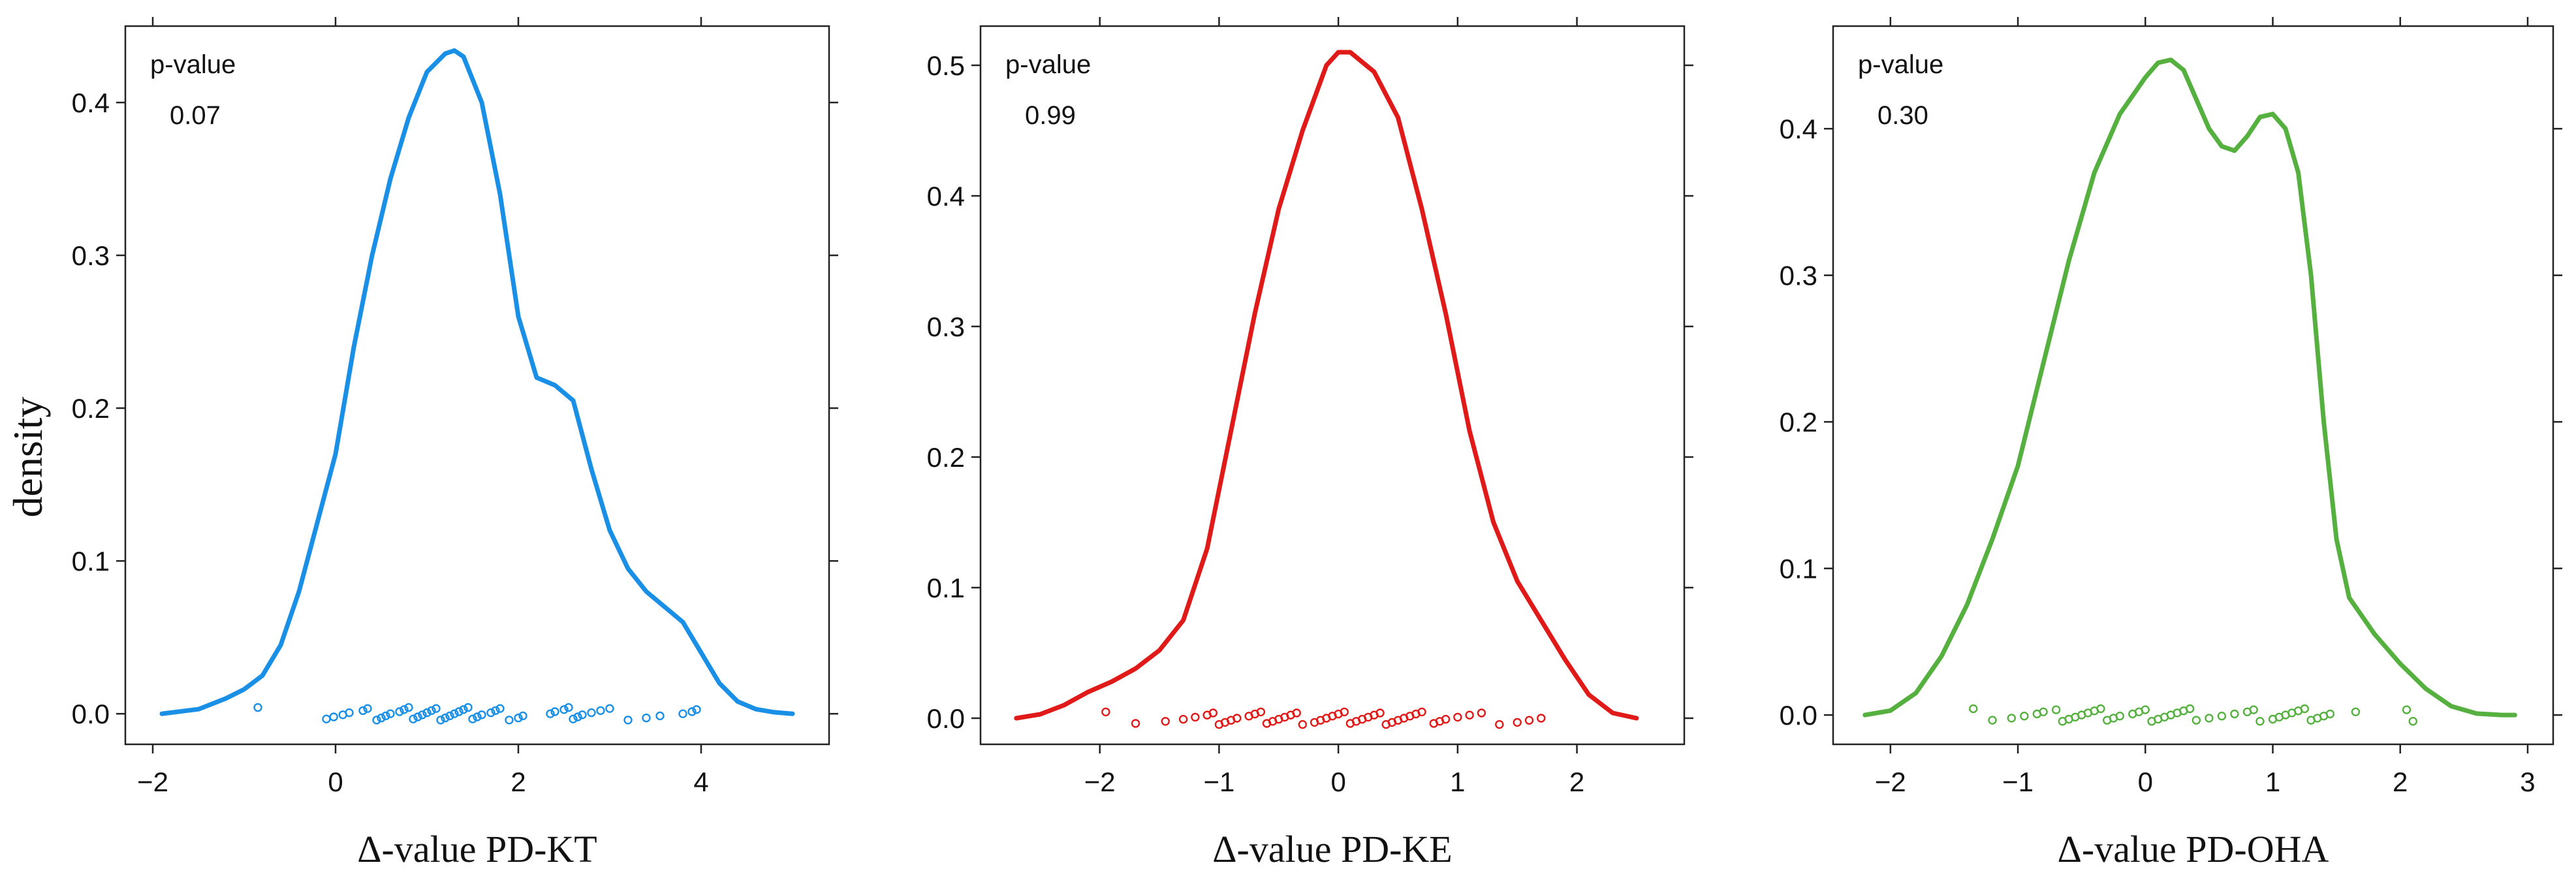 This screenshot has height=886, width=2576. I want to click on y-tick-label: 0.5, so click(946, 65).